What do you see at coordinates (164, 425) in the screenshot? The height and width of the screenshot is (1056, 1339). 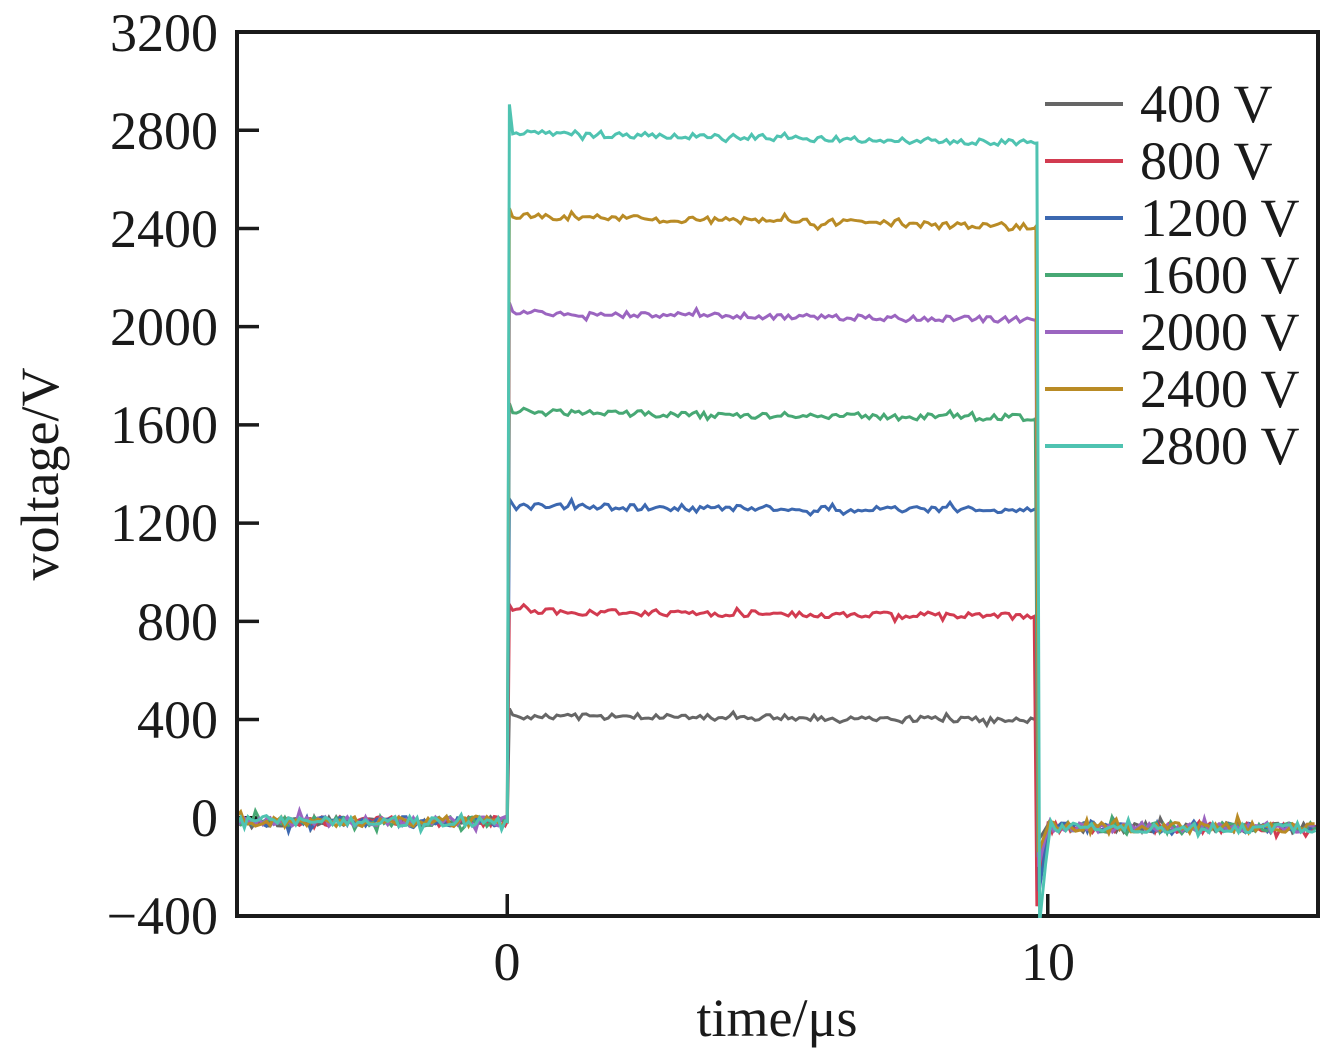 I see `y-tick-label: 1600` at bounding box center [164, 425].